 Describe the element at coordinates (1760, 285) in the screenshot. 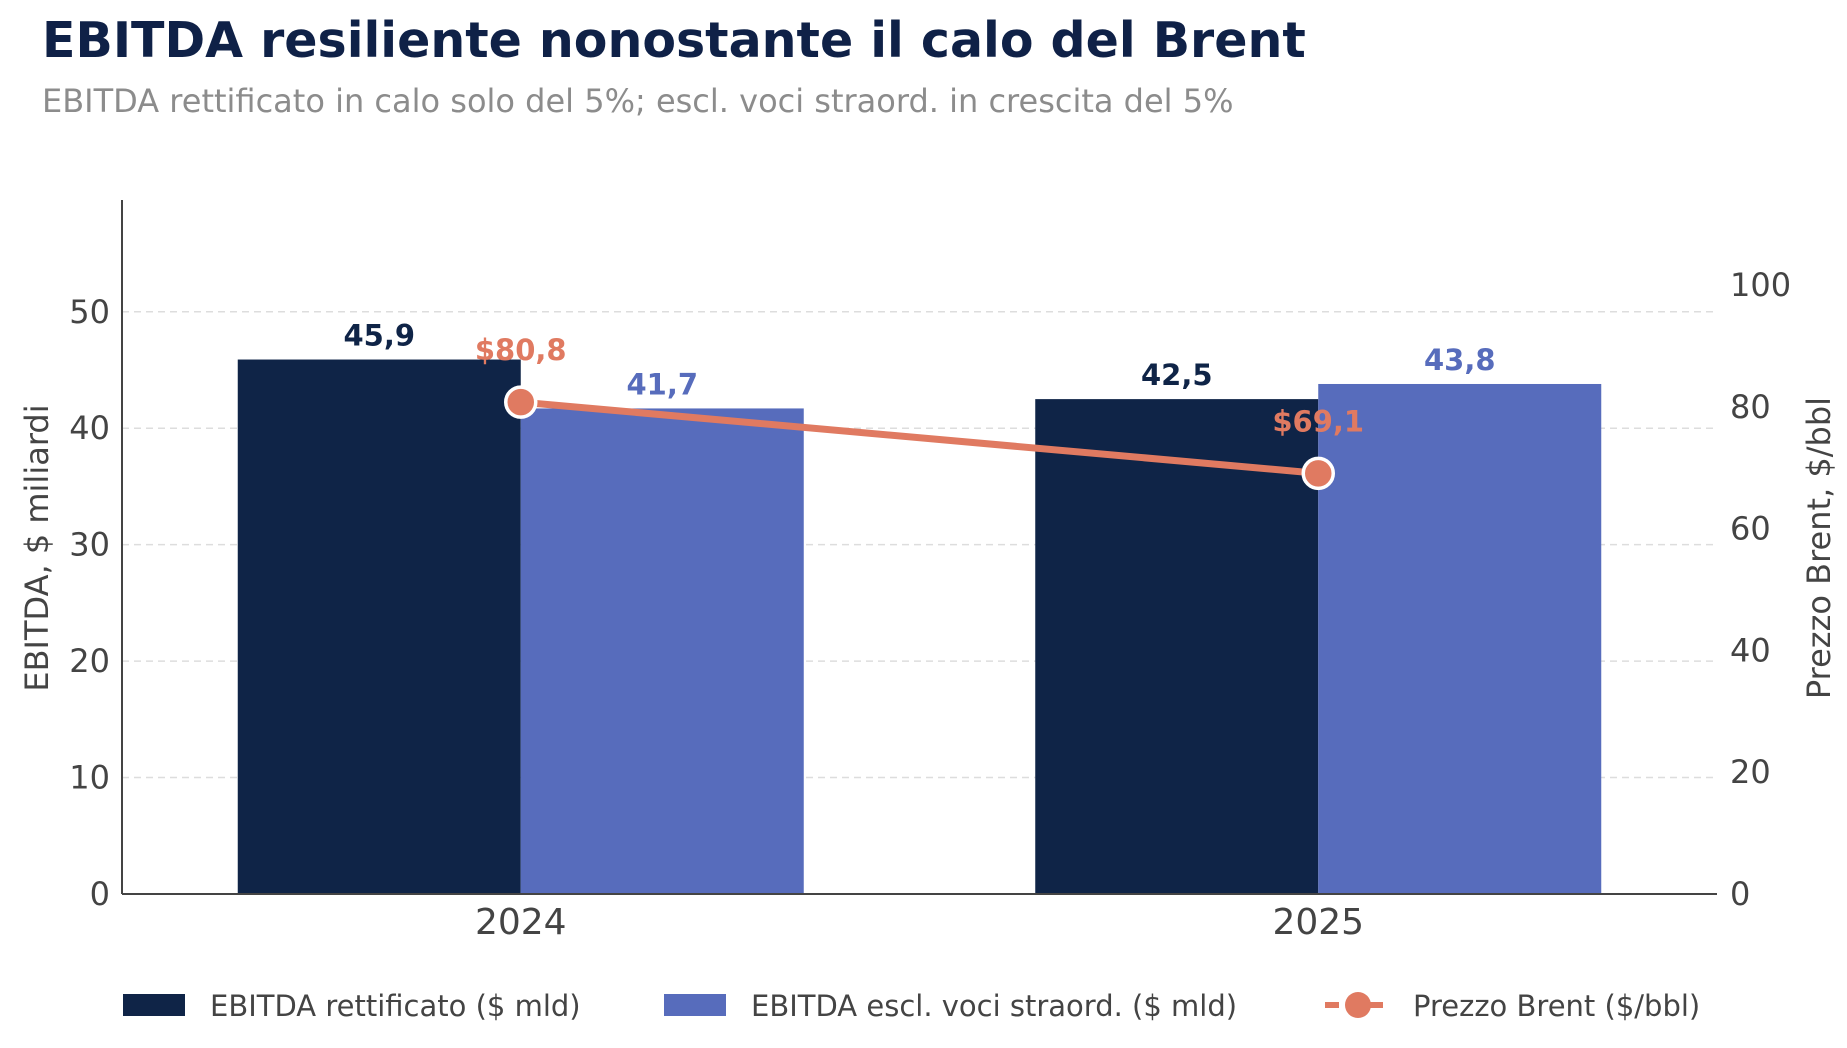

I see `y2-tick-label: 100` at that location.